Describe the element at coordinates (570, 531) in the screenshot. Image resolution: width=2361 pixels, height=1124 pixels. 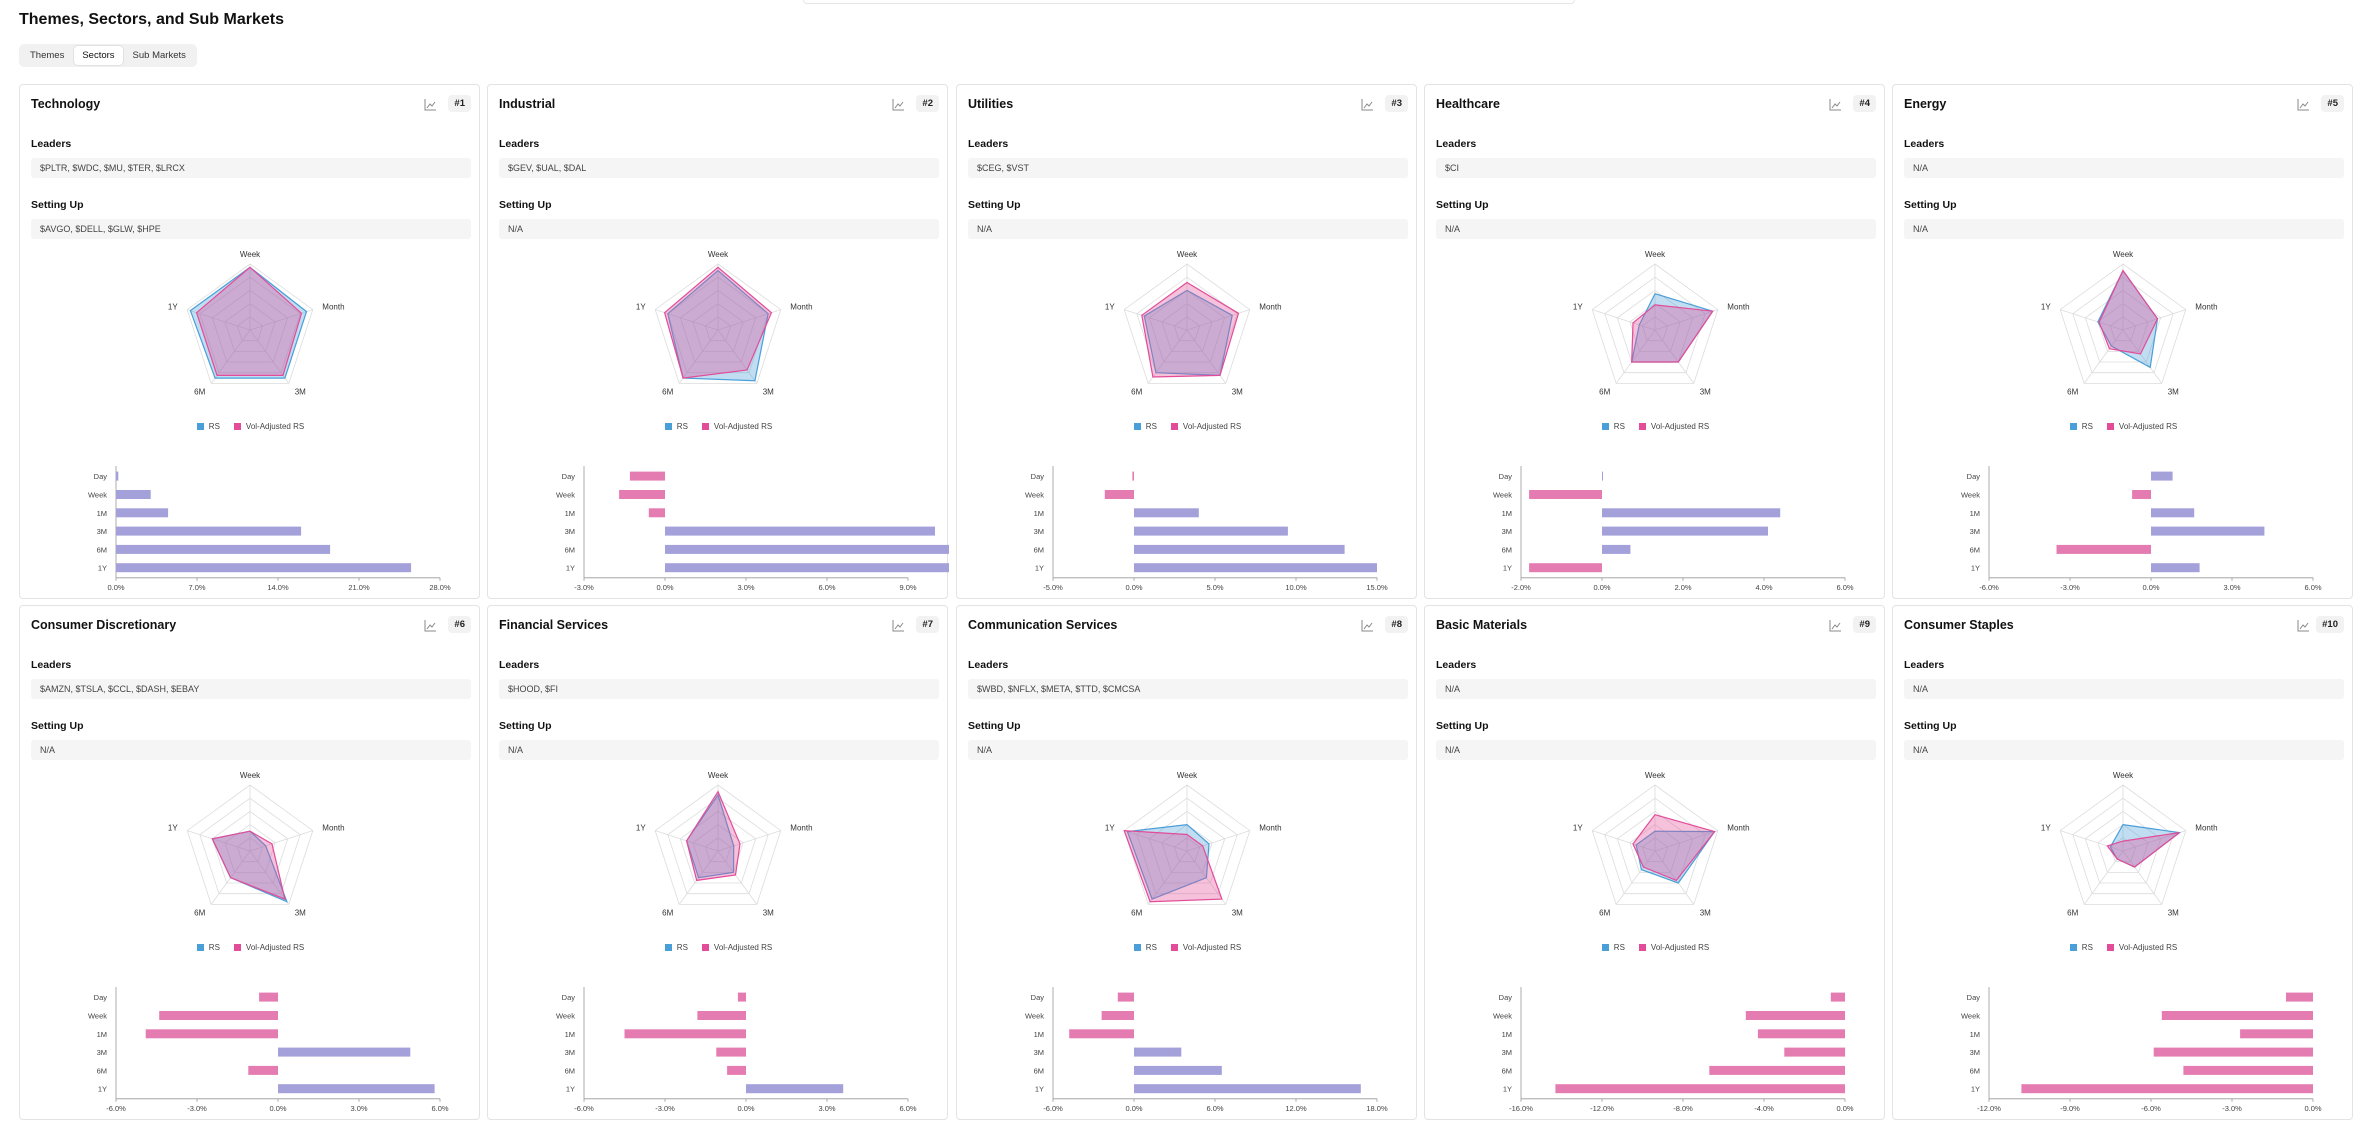
I see `bar-category-label: 3M` at that location.